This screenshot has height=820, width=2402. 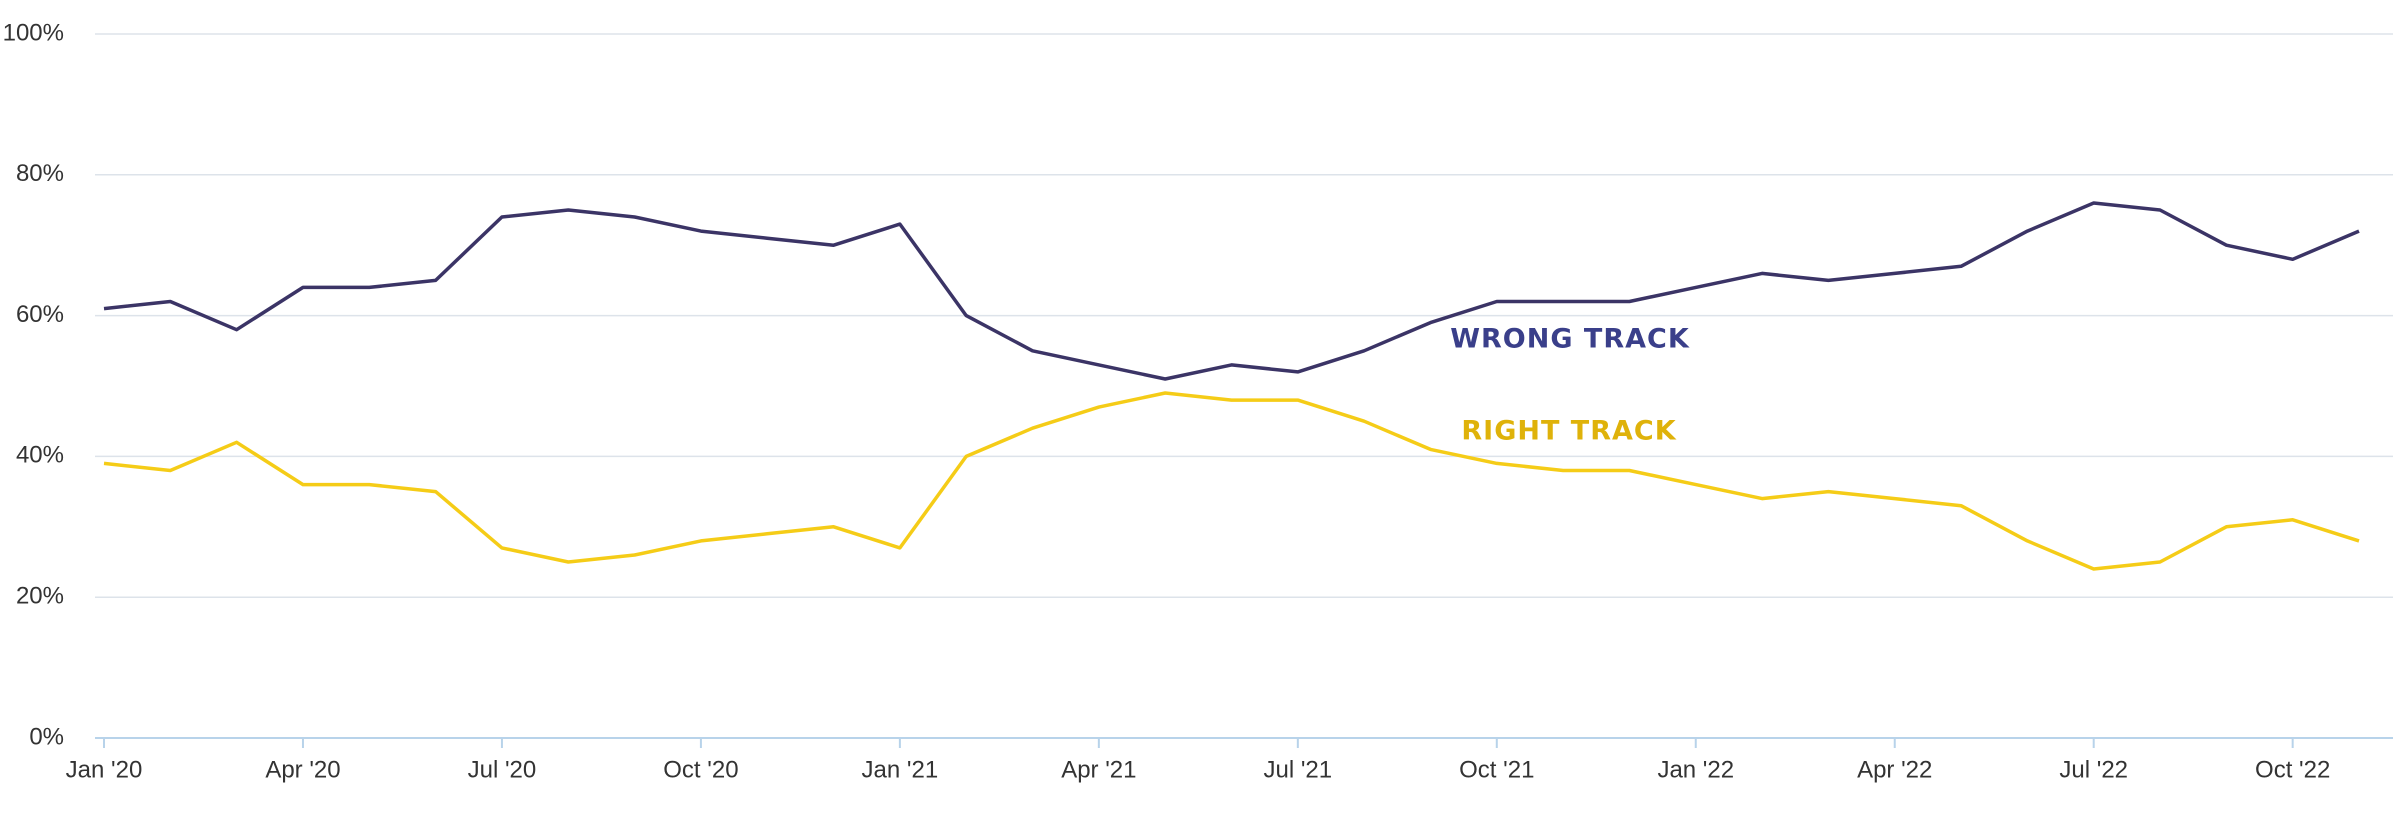 What do you see at coordinates (302, 769) in the screenshot?
I see `x-tick-label: Apr '20` at bounding box center [302, 769].